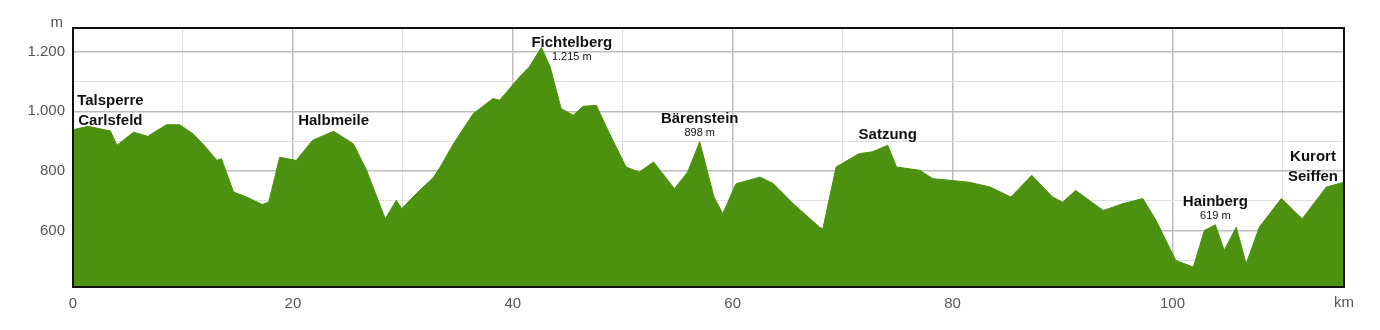 Image resolution: width=1380 pixels, height=330 pixels. Describe the element at coordinates (572, 47) in the screenshot. I see `annotation: Fichtelberg 1.215 m` at that location.